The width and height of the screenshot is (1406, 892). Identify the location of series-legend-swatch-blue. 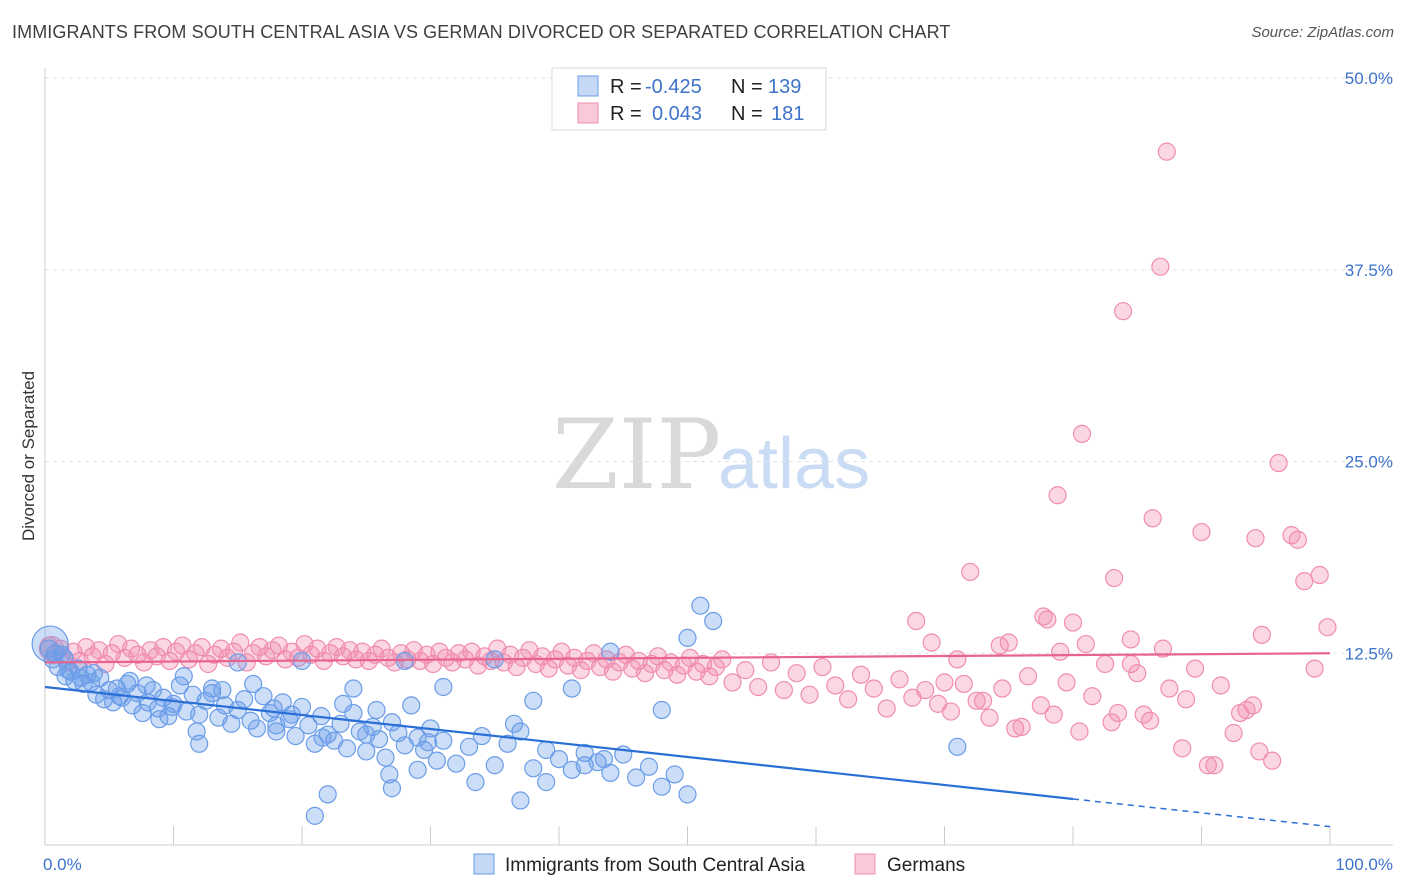
(484, 864).